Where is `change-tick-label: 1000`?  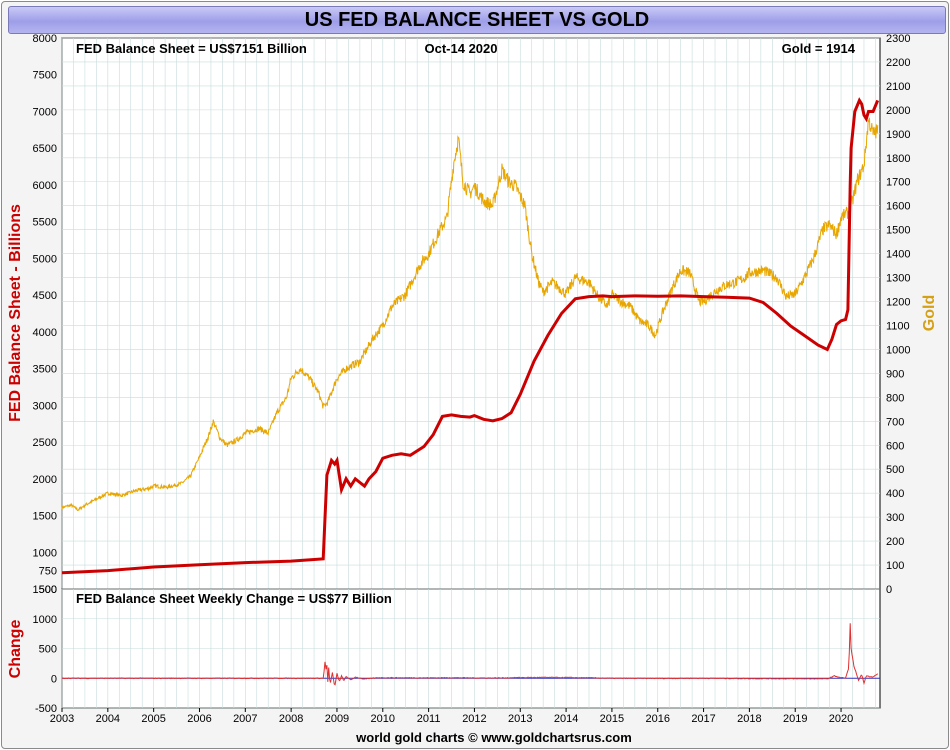
change-tick-label: 1000 is located at coordinates (45, 620).